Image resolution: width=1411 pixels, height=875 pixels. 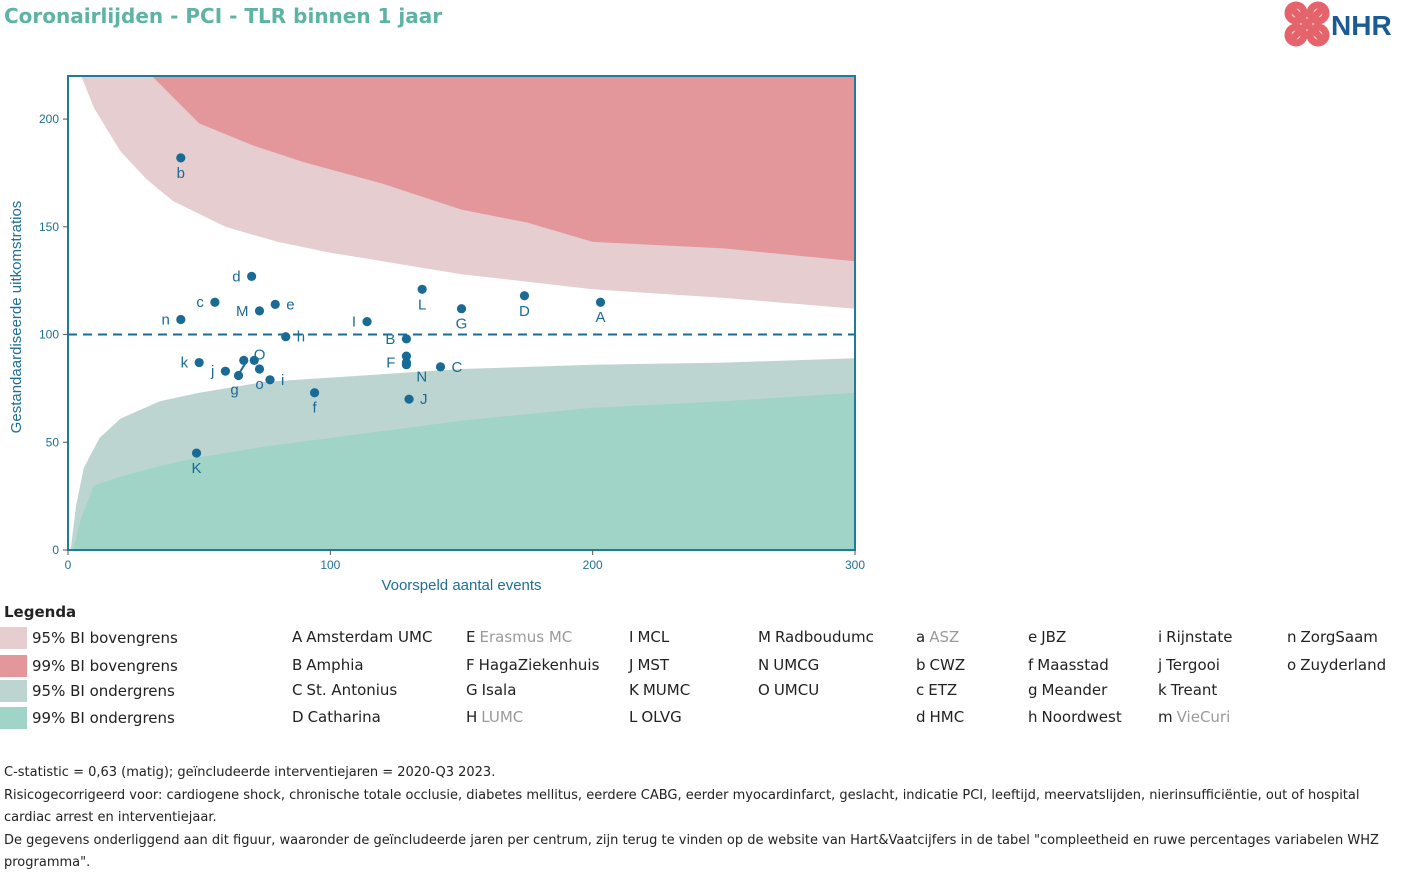 What do you see at coordinates (421, 377) in the screenshot?
I see `point-label-N: N` at bounding box center [421, 377].